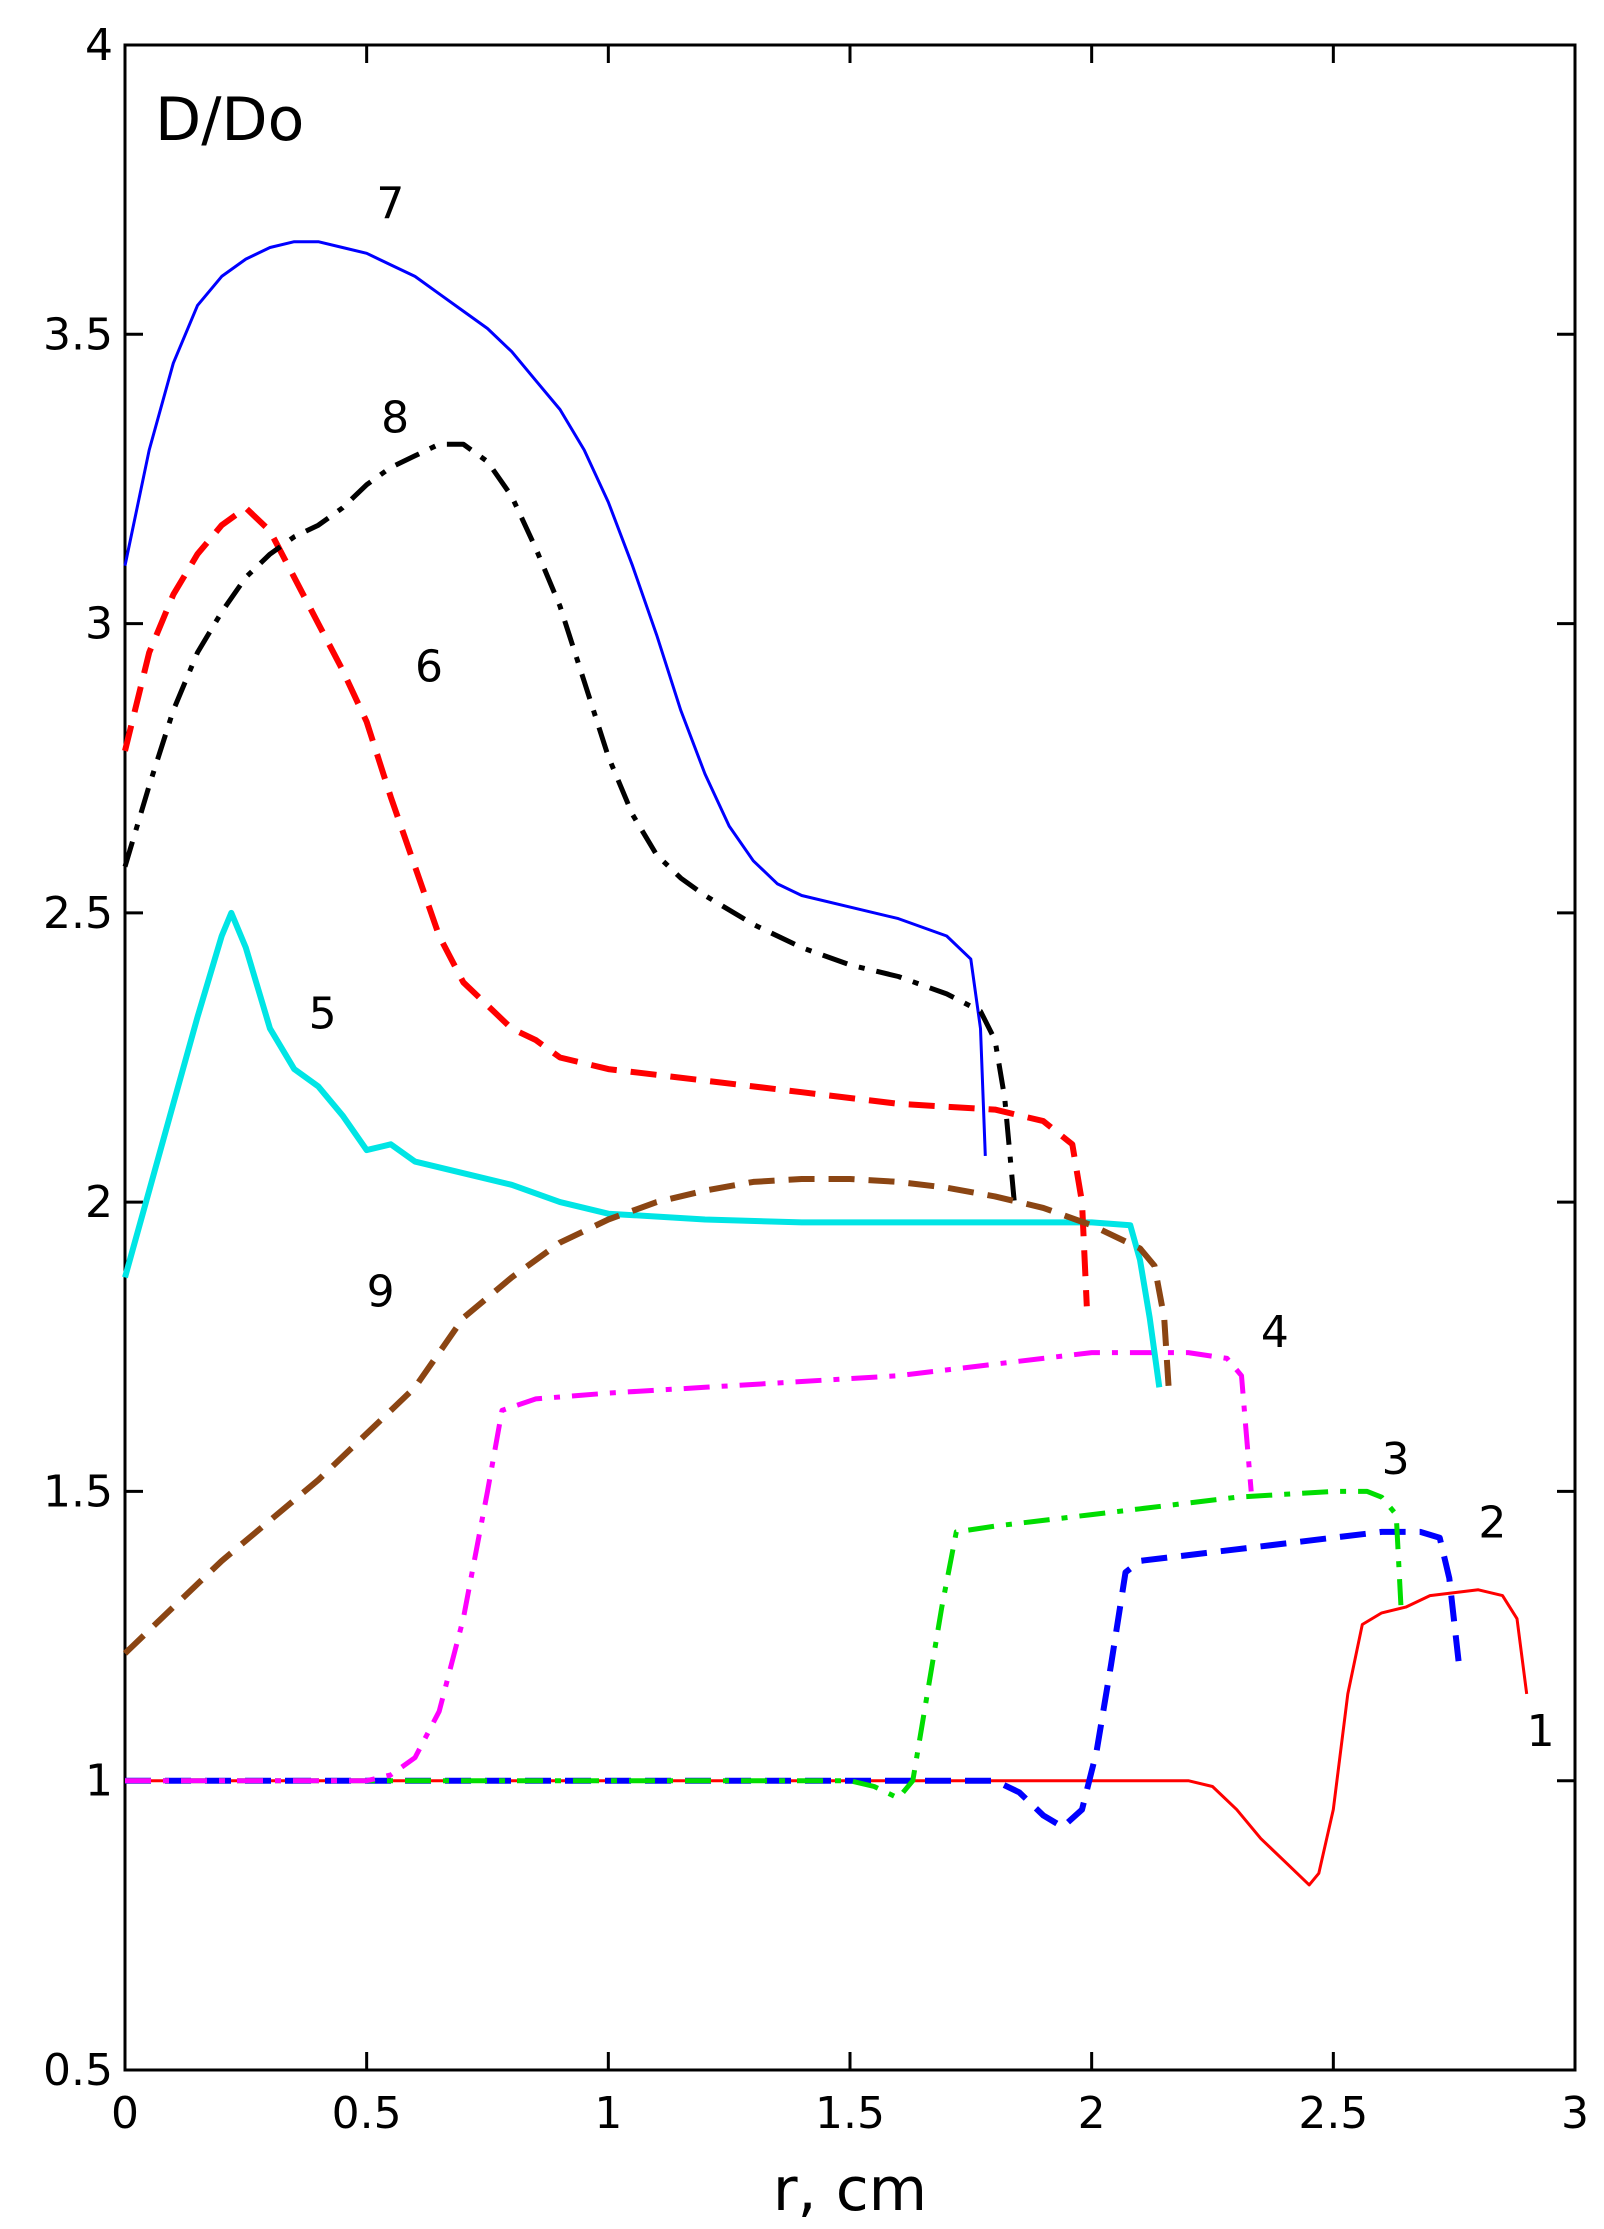 Image resolution: width=1604 pixels, height=2229 pixels. Describe the element at coordinates (229, 120) in the screenshot. I see `y-axis-title: D/Do` at that location.